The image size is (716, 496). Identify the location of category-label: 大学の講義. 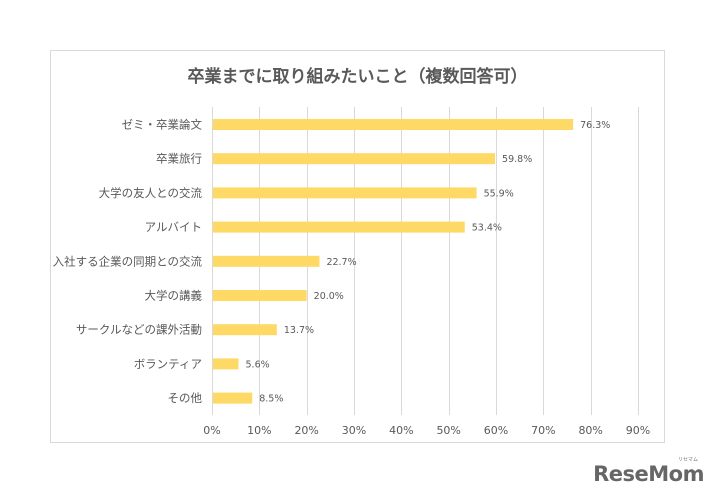
(174, 296).